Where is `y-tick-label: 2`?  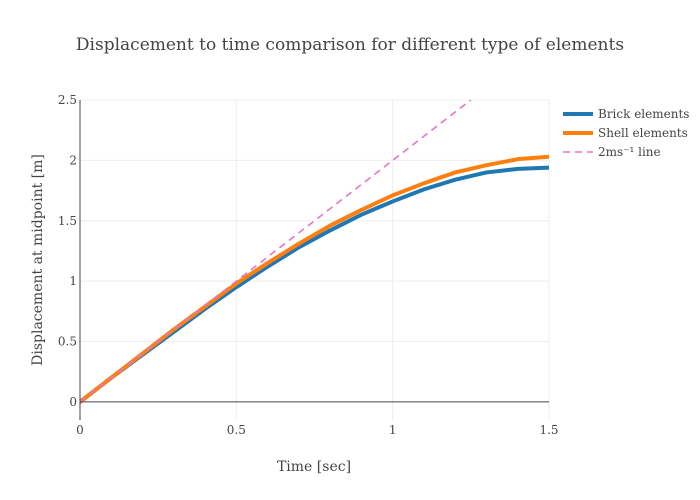
y-tick-label: 2 is located at coordinates (73, 160).